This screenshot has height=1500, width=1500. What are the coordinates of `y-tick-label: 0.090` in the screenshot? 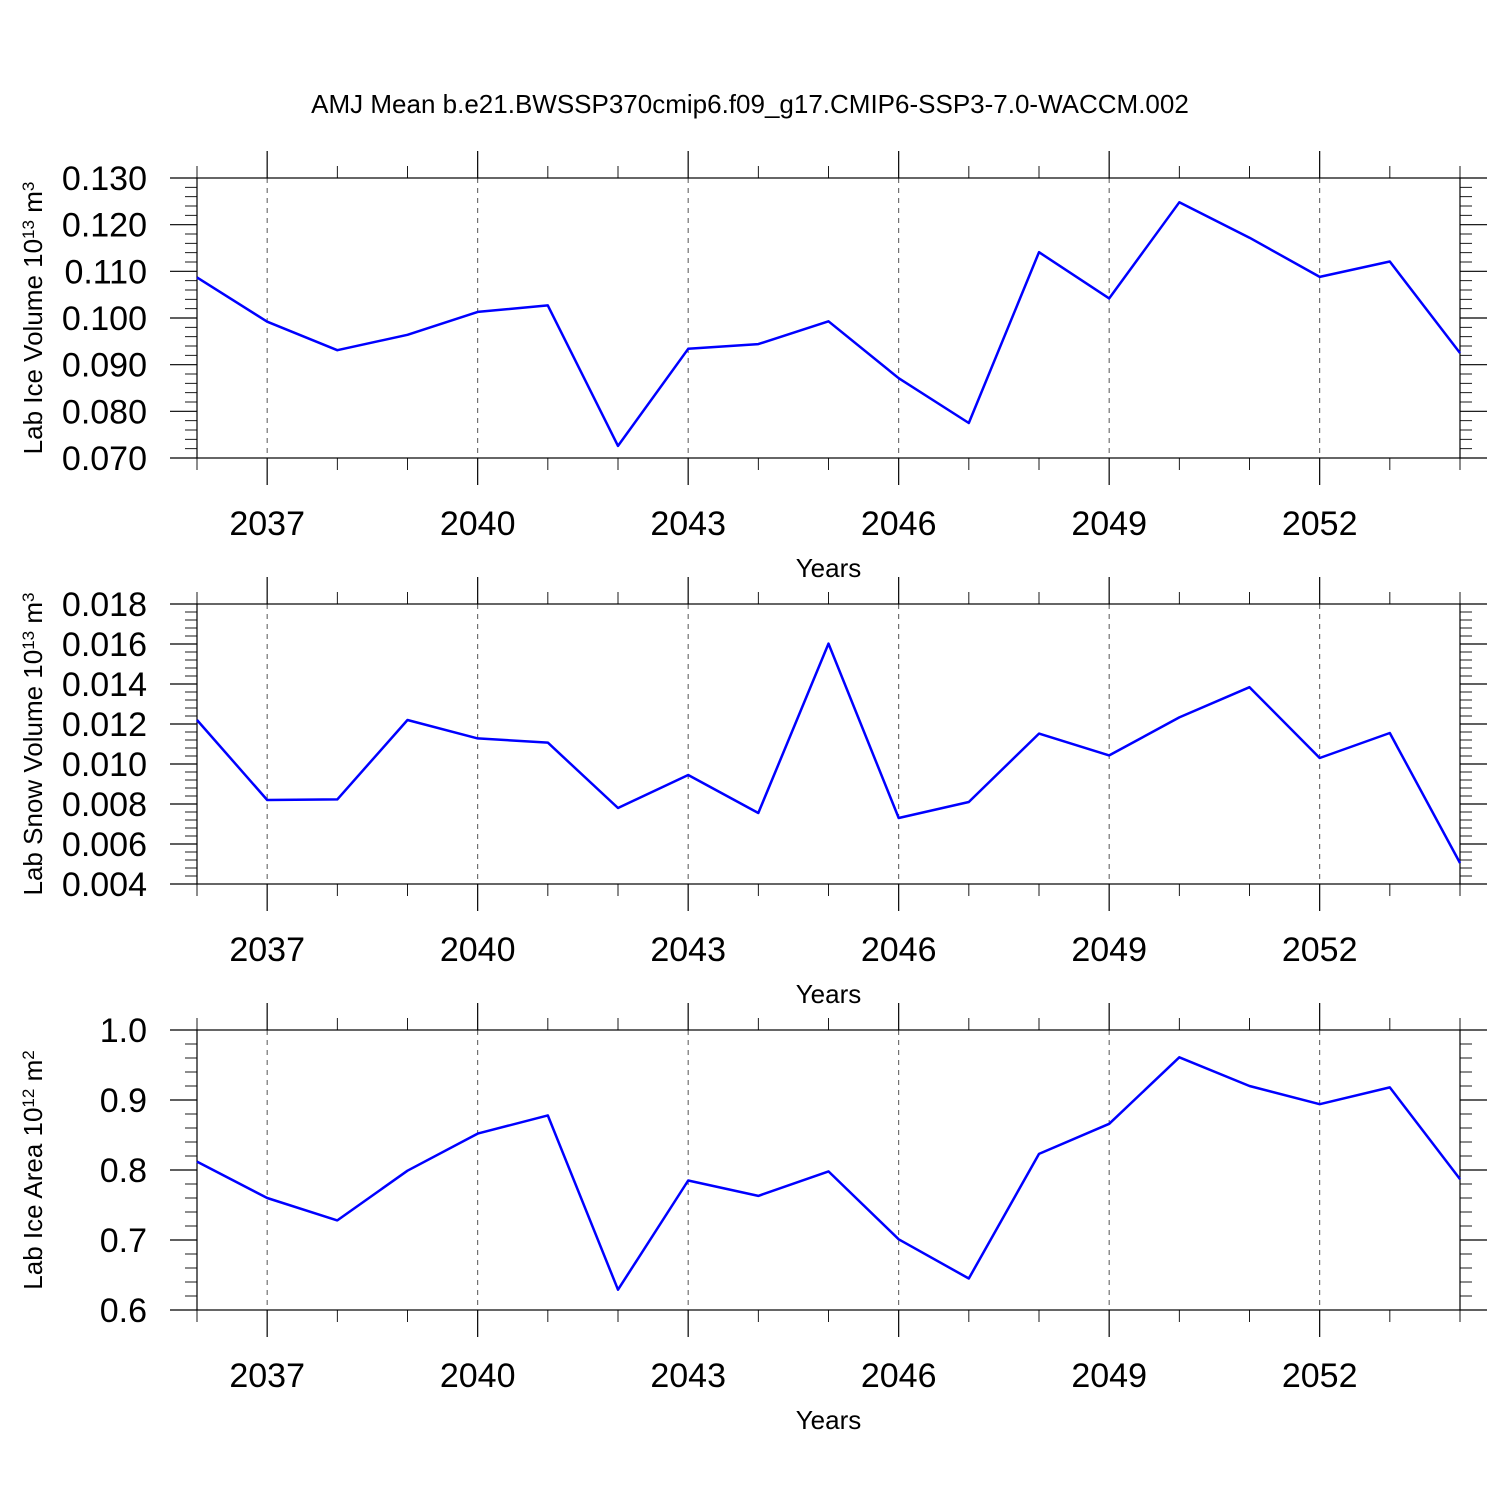 It's located at (104, 366).